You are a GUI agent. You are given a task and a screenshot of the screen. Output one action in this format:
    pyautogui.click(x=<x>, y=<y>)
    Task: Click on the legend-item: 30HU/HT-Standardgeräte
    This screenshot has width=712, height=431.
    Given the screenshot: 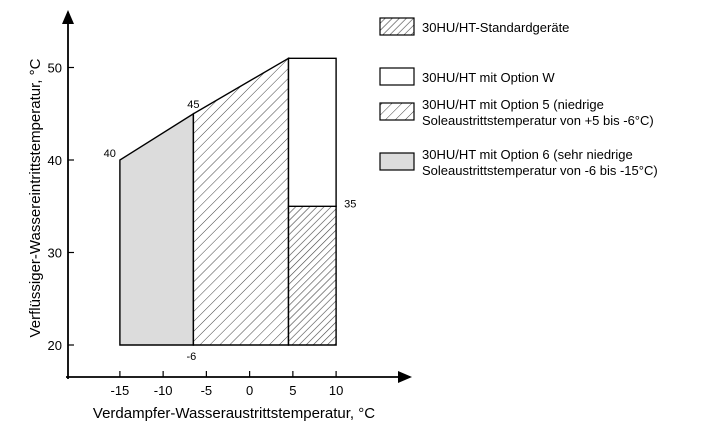 What is the action you would take?
    pyautogui.click(x=474, y=26)
    